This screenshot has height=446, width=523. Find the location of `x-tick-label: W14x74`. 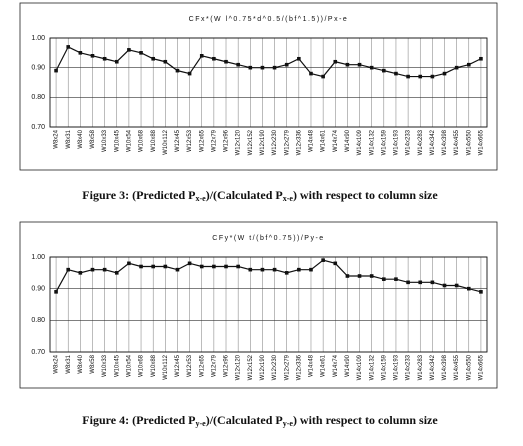

x-tick-label: W14x74 is located at coordinates (336, 140).